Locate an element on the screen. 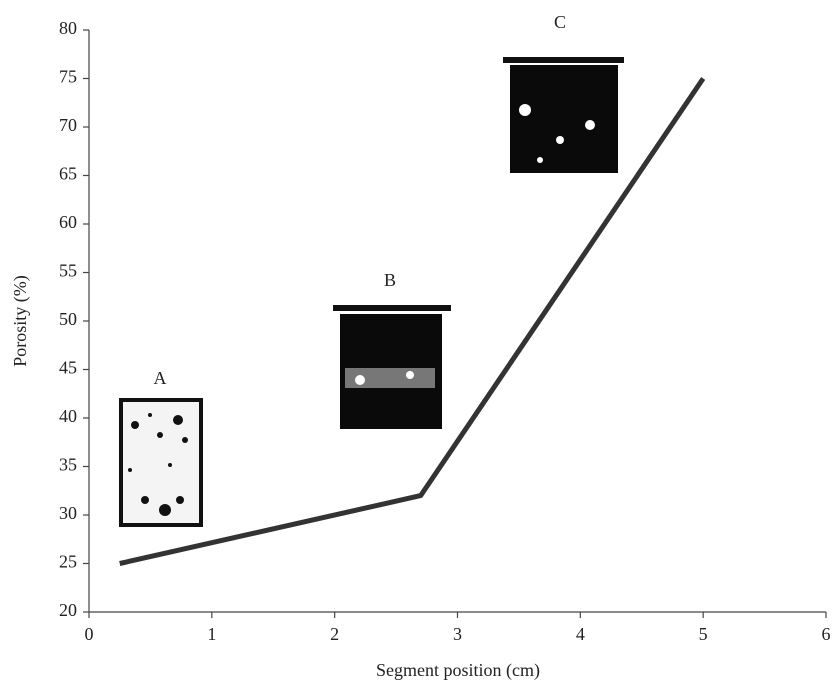 The width and height of the screenshot is (838, 689). inset-image-c is located at coordinates (563, 117).